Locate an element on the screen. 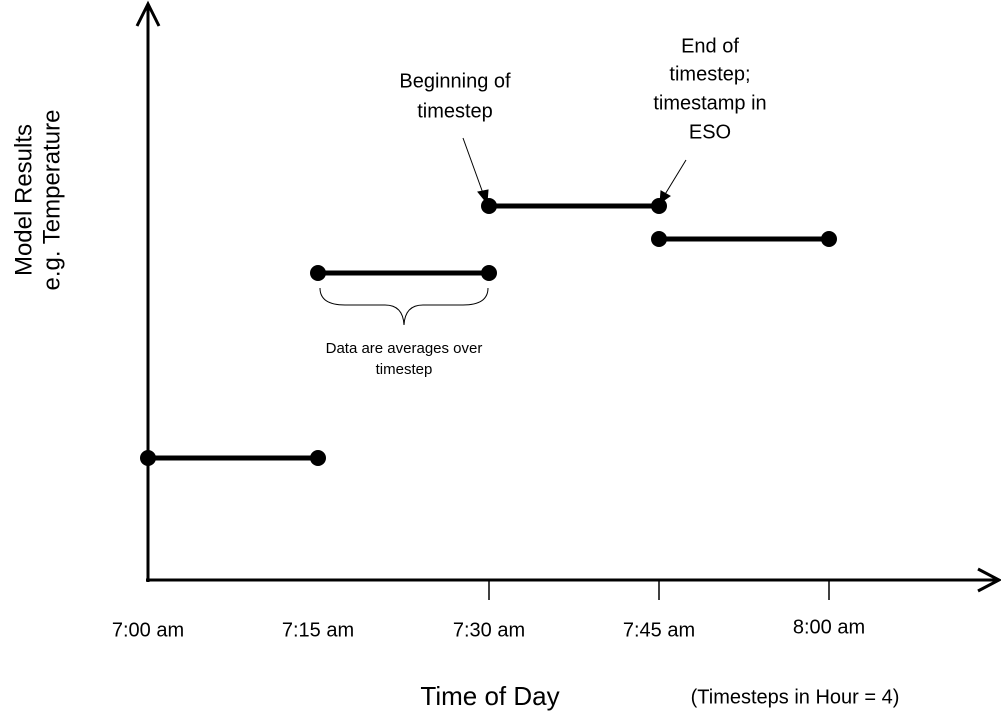  tick-label: 7:45 am is located at coordinates (659, 630).